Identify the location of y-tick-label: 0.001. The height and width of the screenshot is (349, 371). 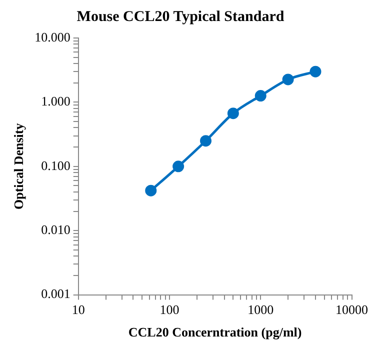
(55, 294).